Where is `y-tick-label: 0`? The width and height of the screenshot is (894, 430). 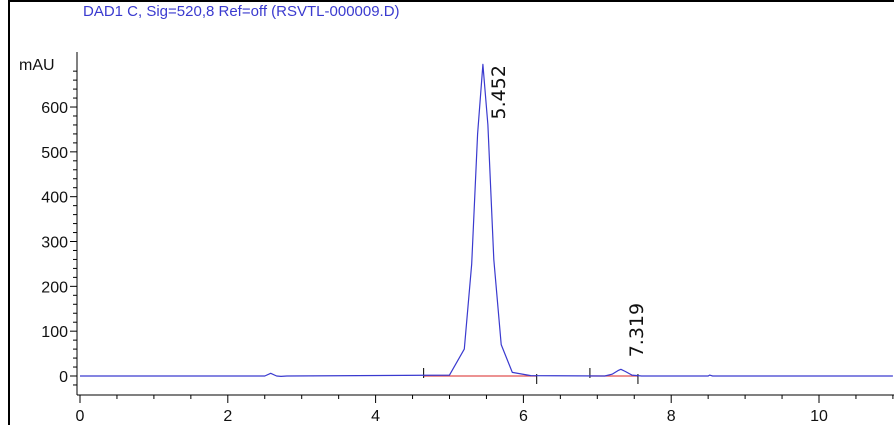
y-tick-label: 0 is located at coordinates (63, 377).